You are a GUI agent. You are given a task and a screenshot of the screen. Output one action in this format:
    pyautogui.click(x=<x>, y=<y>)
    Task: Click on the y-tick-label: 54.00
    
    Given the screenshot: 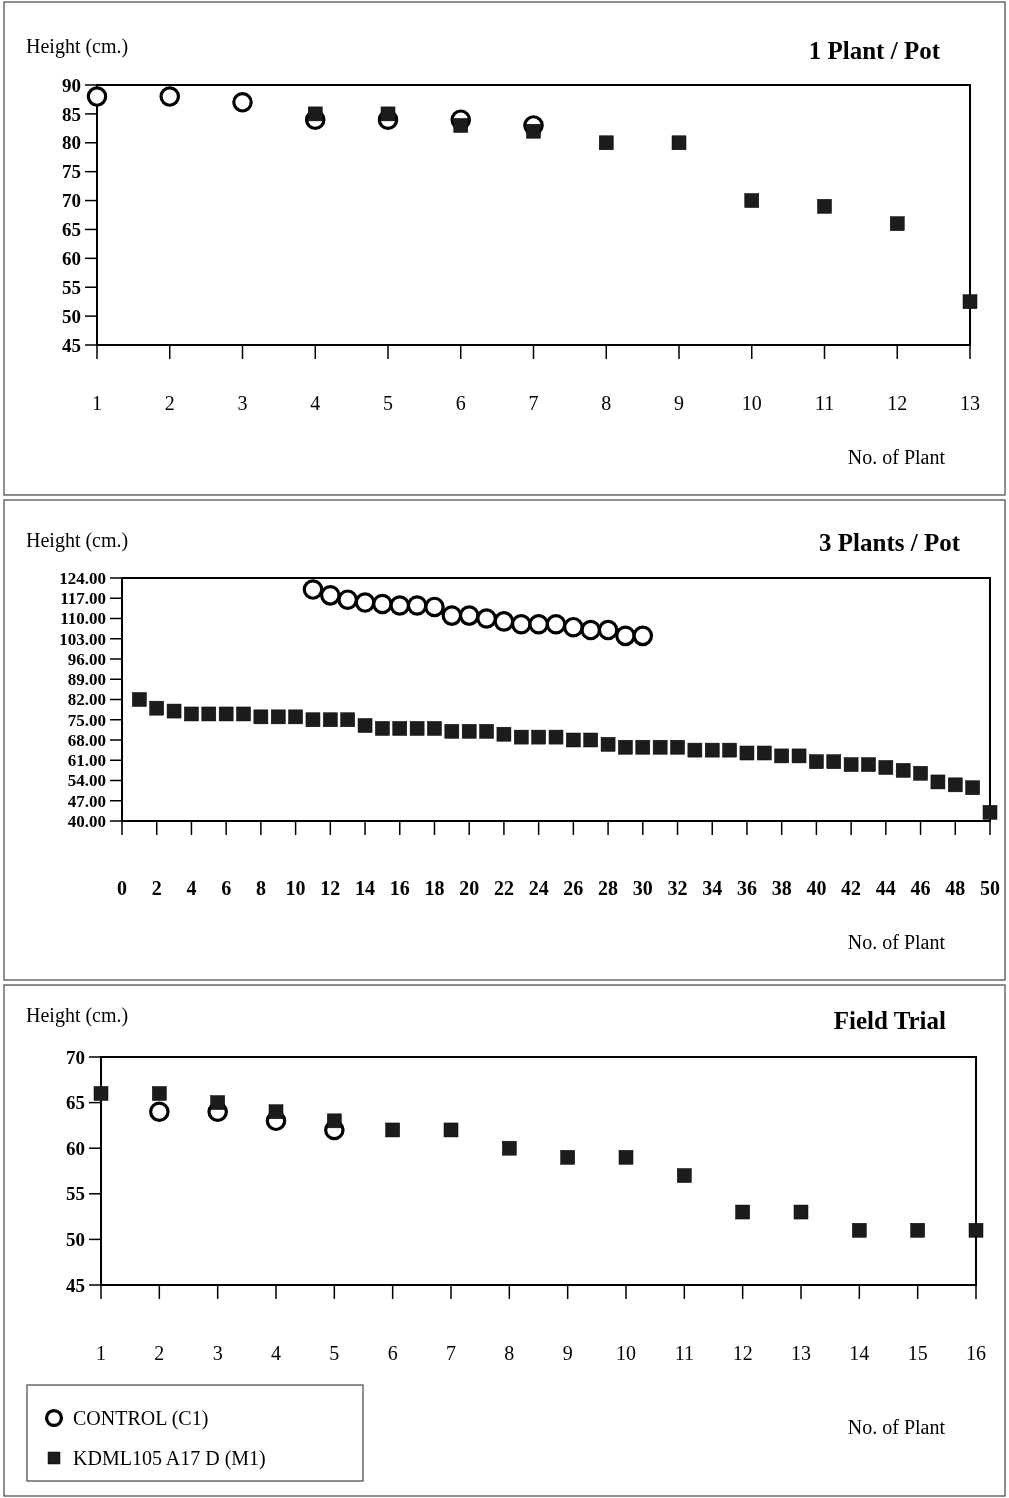 What is the action you would take?
    pyautogui.click(x=86, y=781)
    